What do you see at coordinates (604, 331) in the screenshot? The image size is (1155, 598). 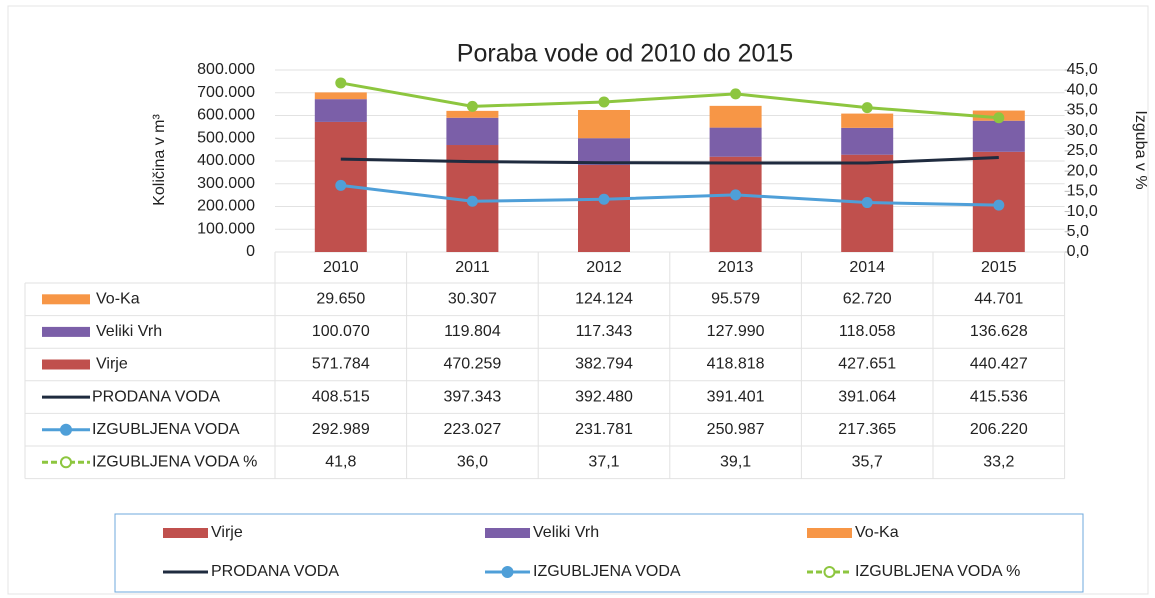 I see `table-cell: 117.343` at bounding box center [604, 331].